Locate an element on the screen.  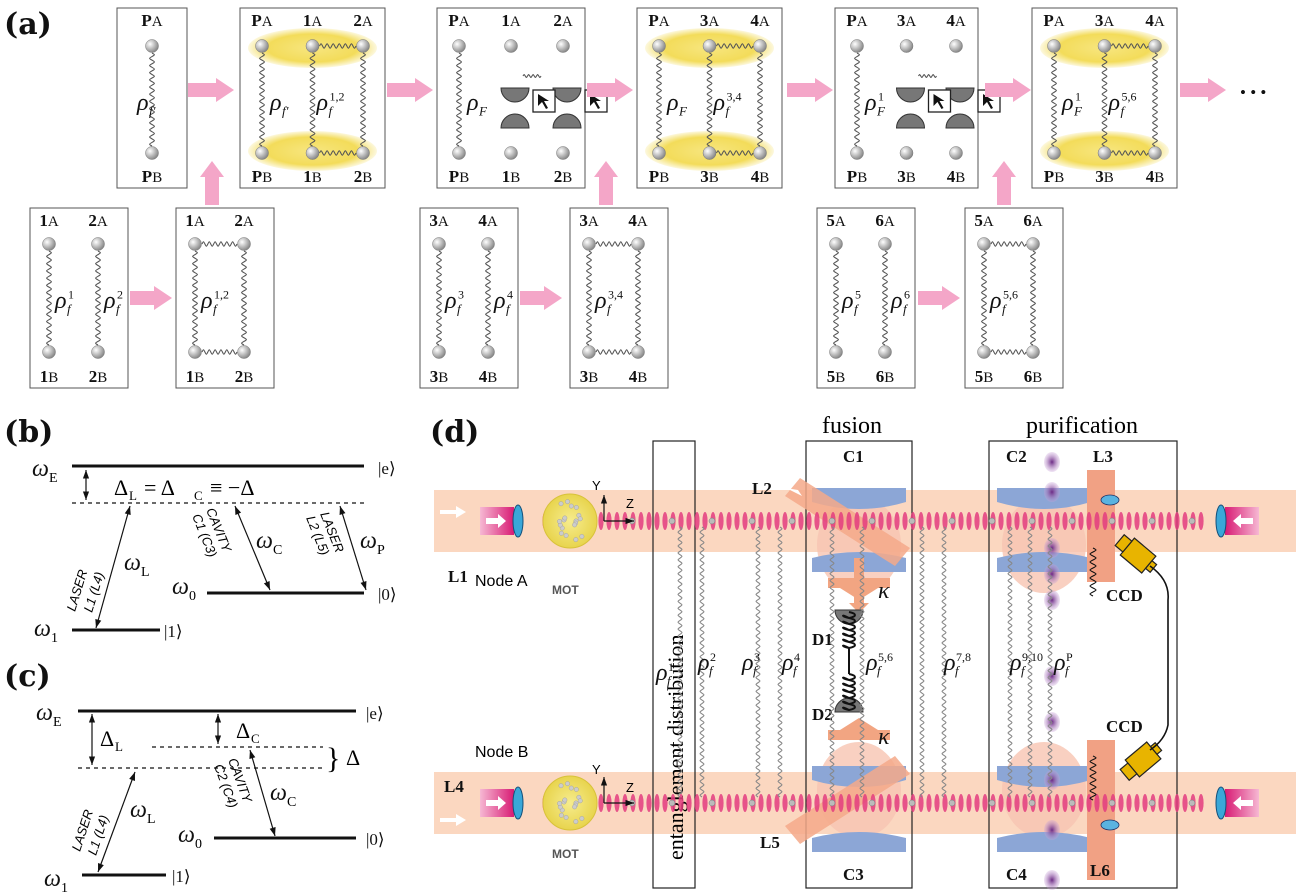
laser-right-b is located at coordinates (1237, 803).